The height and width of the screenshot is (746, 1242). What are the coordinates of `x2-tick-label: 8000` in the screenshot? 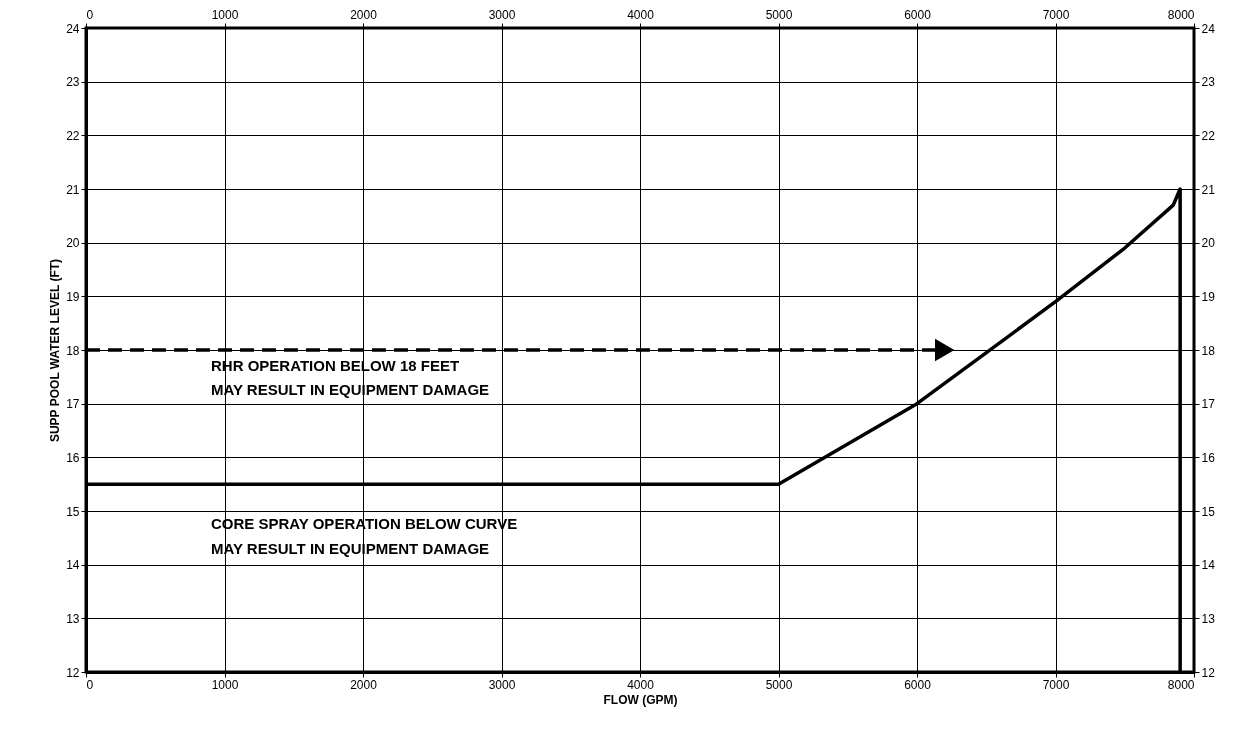 It's located at (1181, 14).